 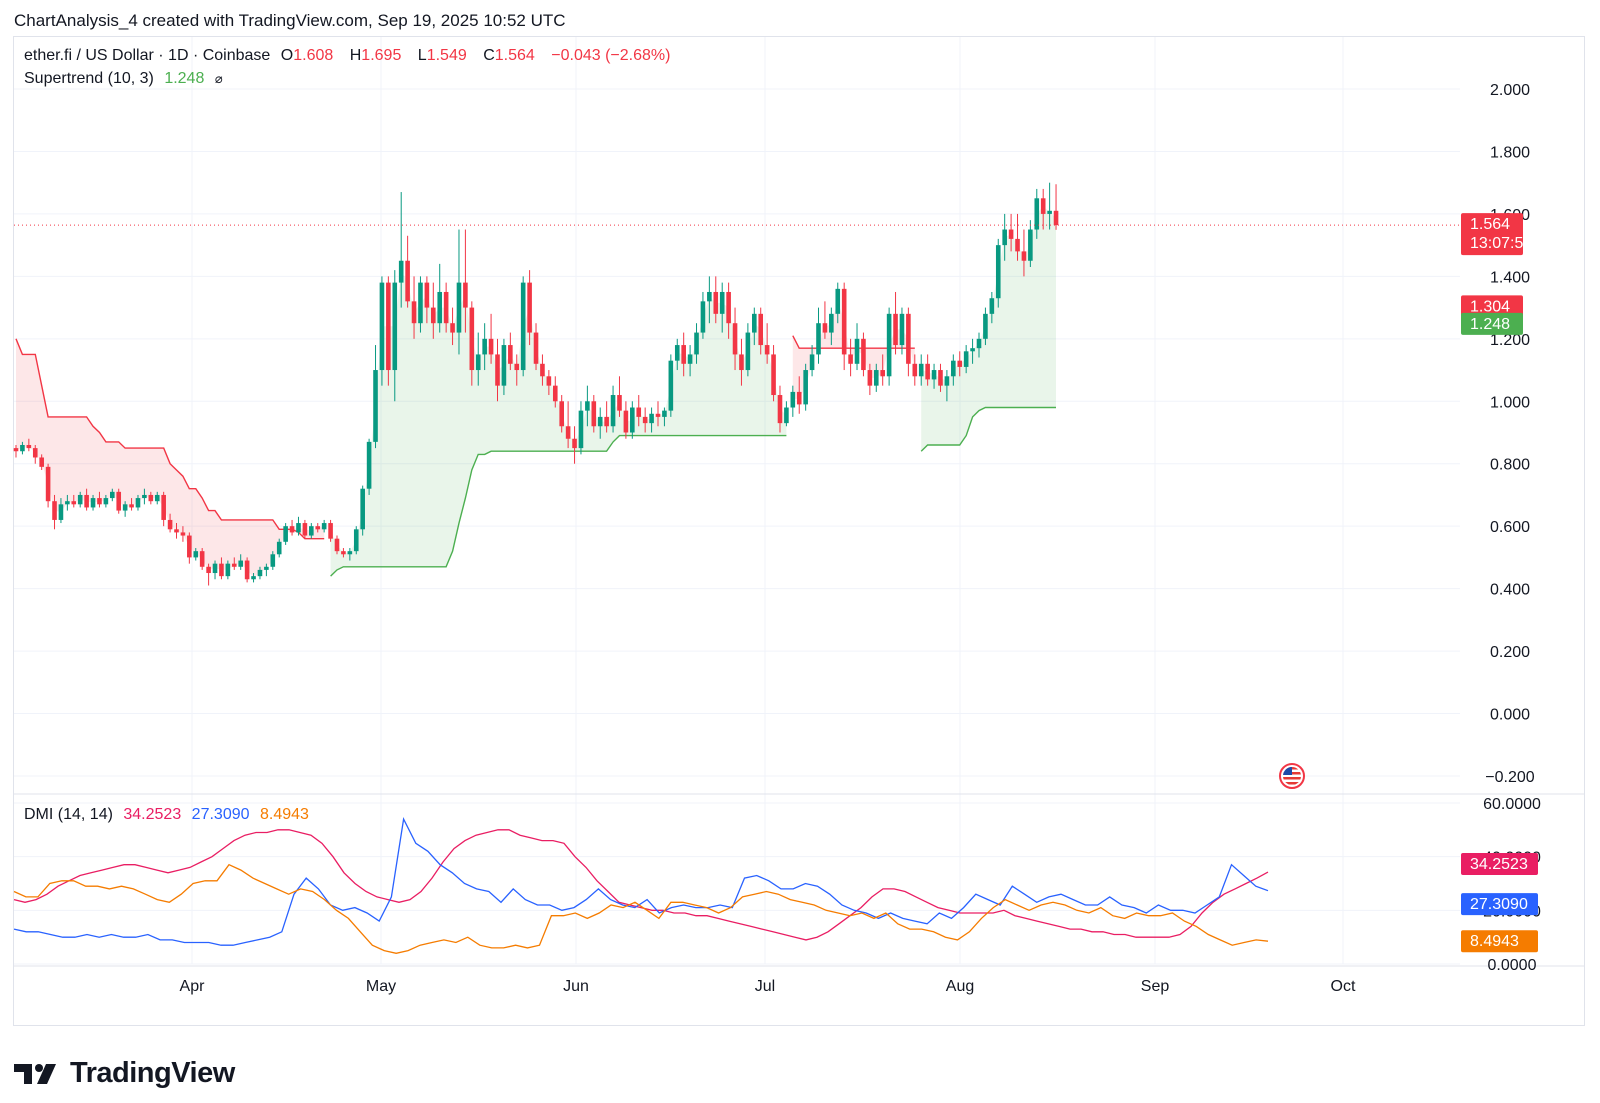 I want to click on price-change: −0.043 (−2.68%), so click(x=611, y=55).